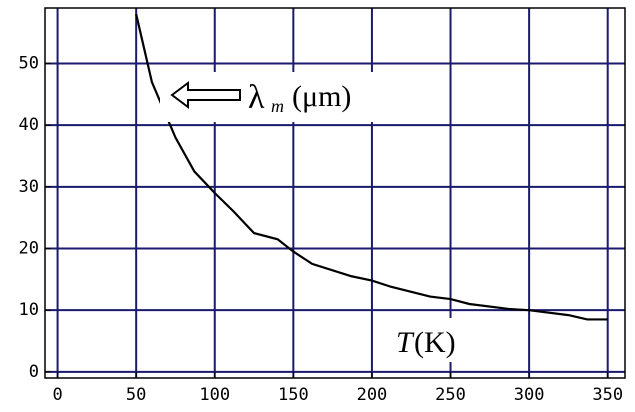  I want to click on y-label-symbol: λ, so click(256, 97).